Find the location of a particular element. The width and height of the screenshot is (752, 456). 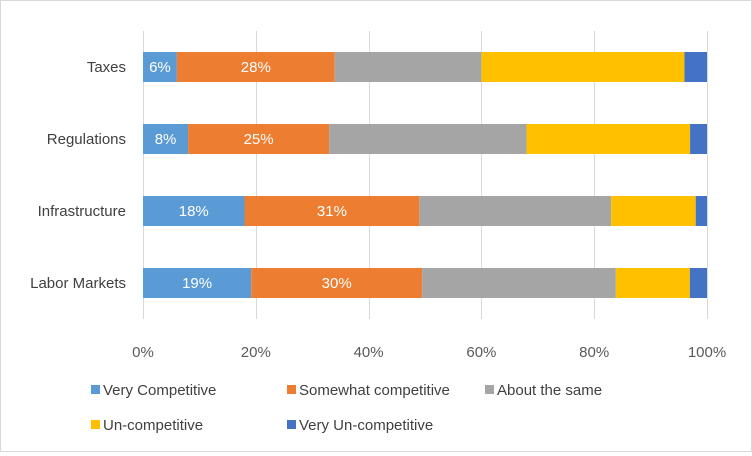

data-label: 28% is located at coordinates (256, 67).